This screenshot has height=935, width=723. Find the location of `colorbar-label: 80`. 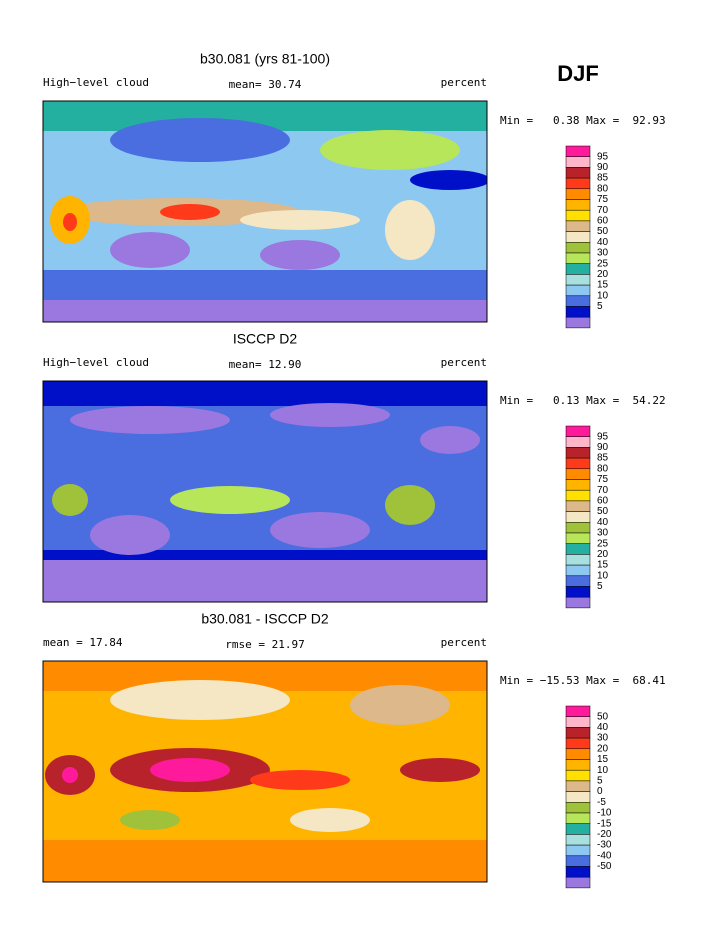

colorbar-label: 80 is located at coordinates (603, 468).